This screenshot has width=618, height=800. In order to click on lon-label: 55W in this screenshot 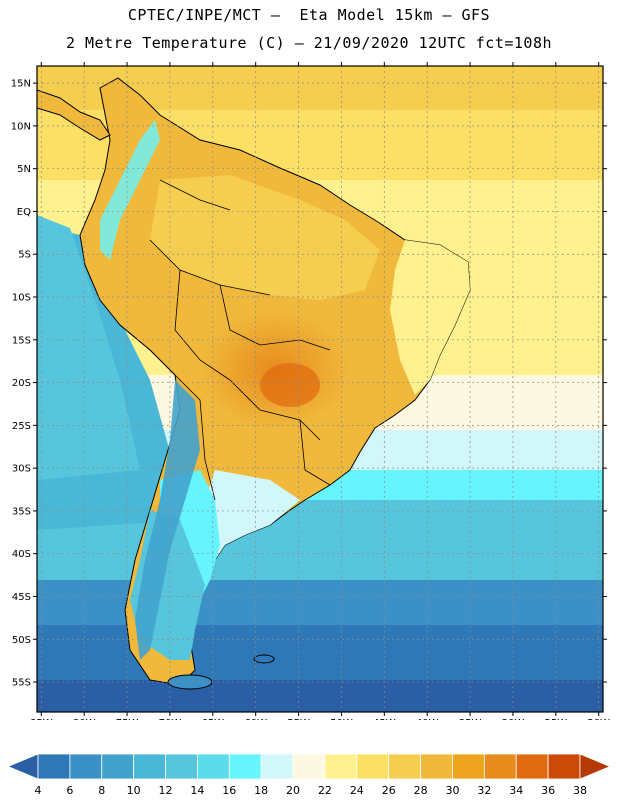, I will do `click(298, 719)`.